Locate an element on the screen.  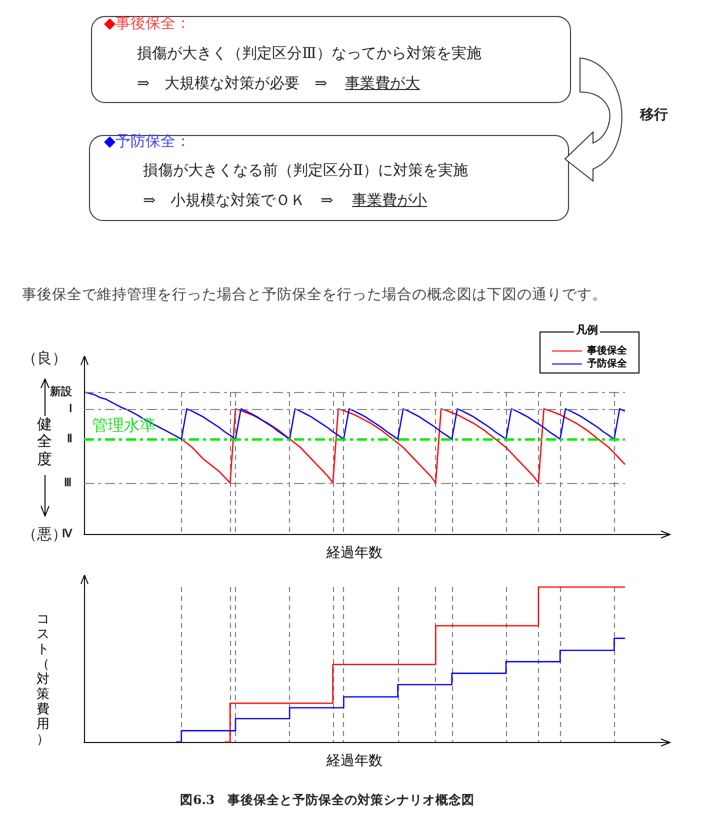
text: ⇒ 大規模な対策が必要 ⇒ is located at coordinates (232, 83).